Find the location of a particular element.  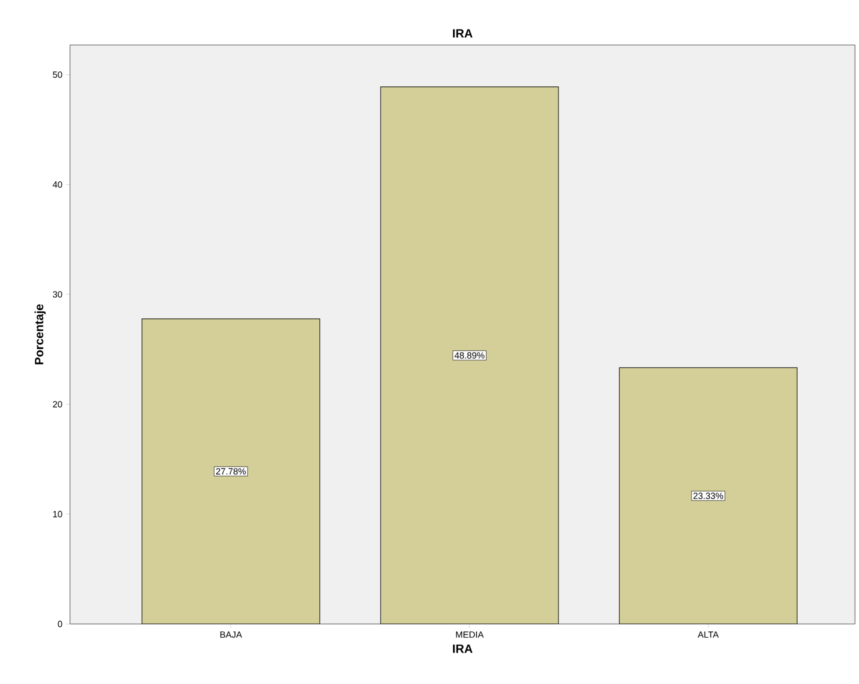

data-label: 27.78% is located at coordinates (231, 471).